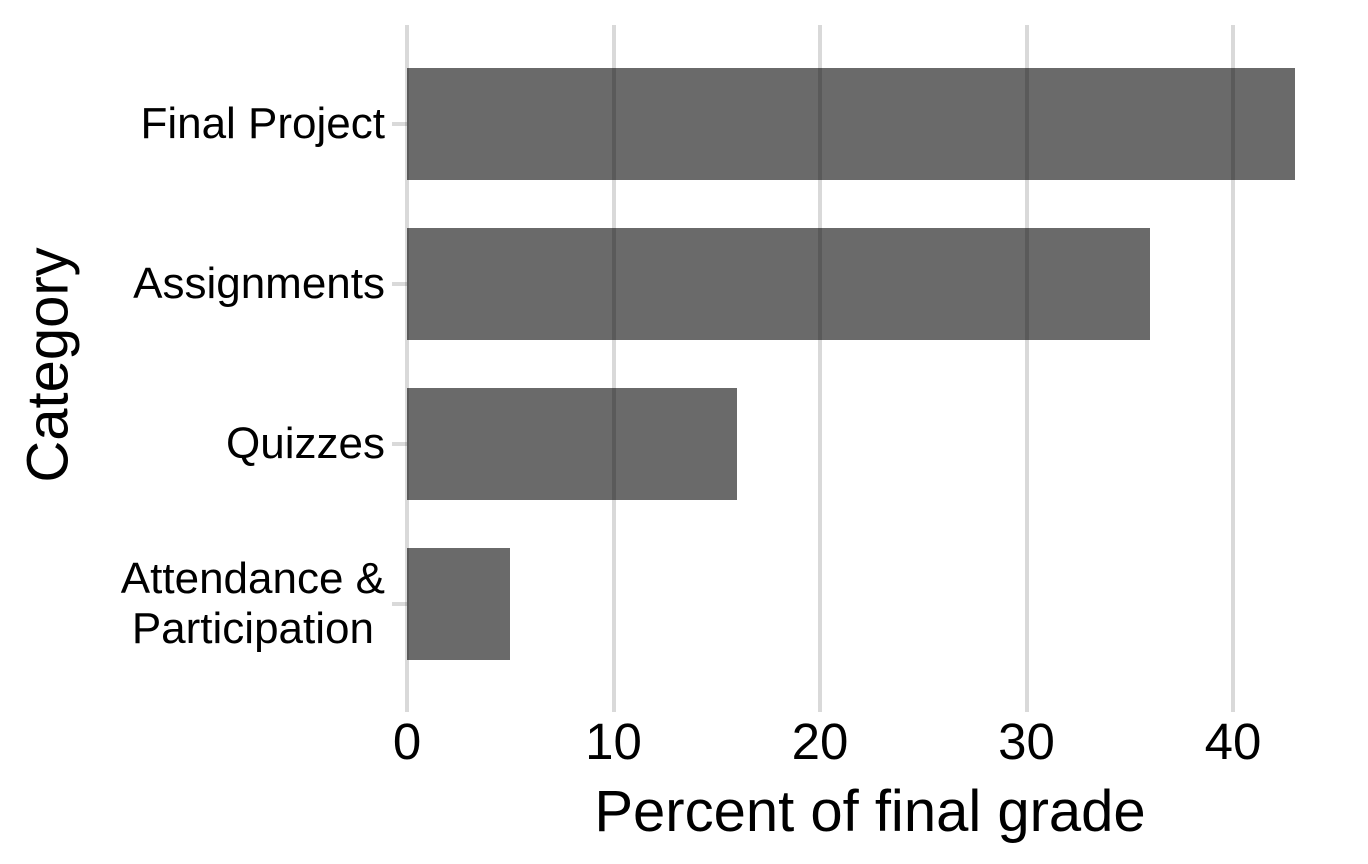  I want to click on x-tick-label-0: 0, so click(407, 741).